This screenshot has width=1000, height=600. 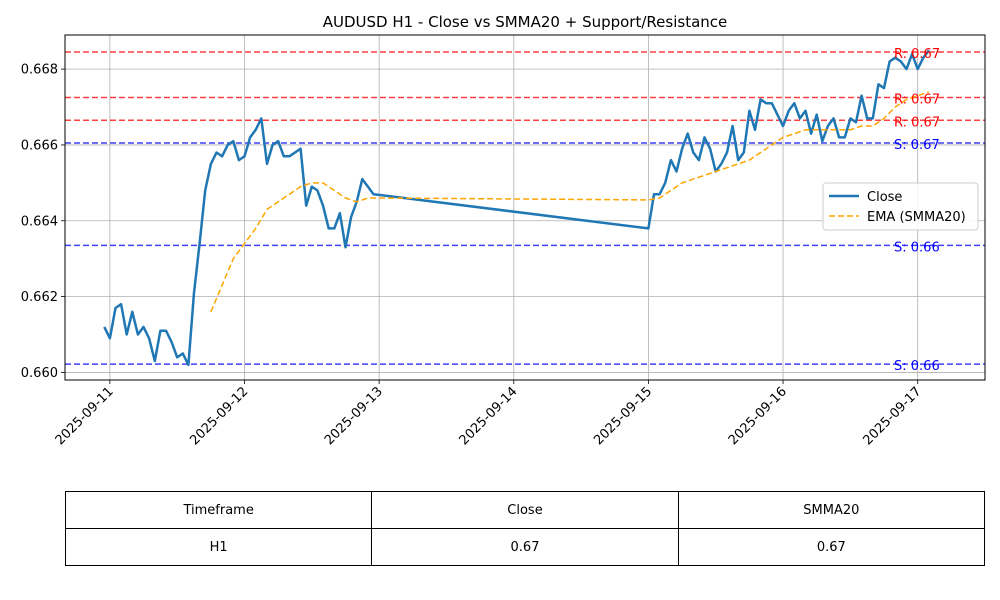 I want to click on legend: Close EMA (SMMA20), so click(x=900, y=206).